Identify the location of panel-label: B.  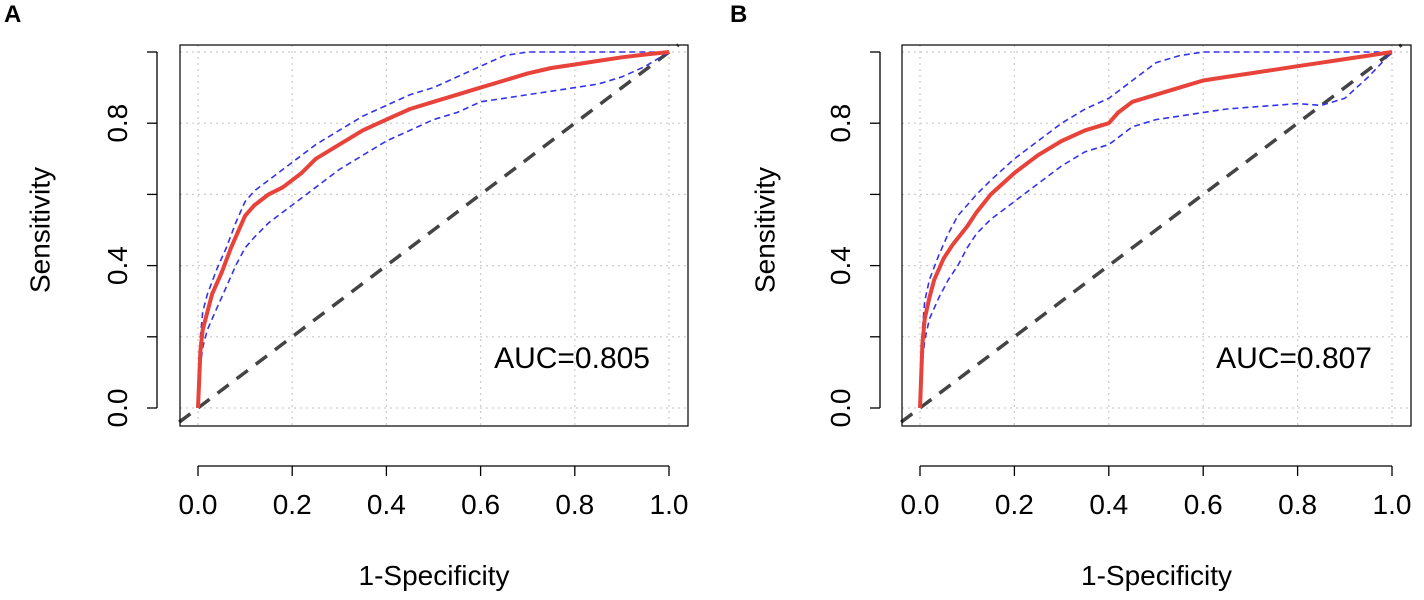
(738, 14).